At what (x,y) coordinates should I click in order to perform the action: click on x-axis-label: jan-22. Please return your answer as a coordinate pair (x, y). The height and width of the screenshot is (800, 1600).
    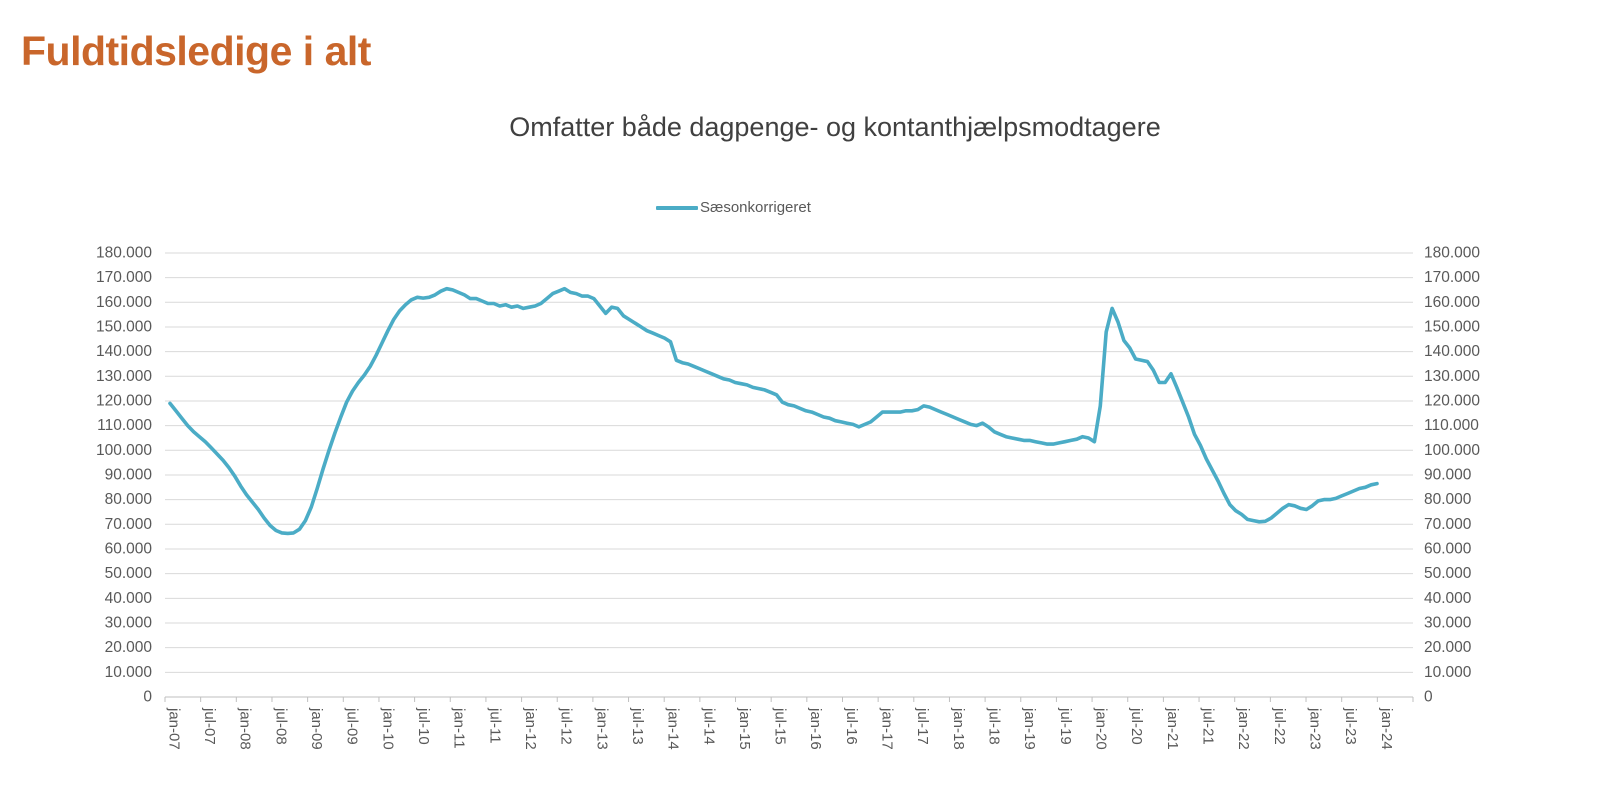
    Looking at the image, I should click on (1243, 728).